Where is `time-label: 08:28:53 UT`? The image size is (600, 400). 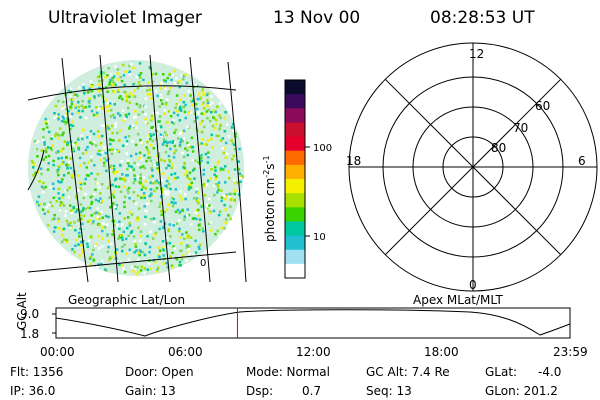 time-label: 08:28:53 UT is located at coordinates (482, 18).